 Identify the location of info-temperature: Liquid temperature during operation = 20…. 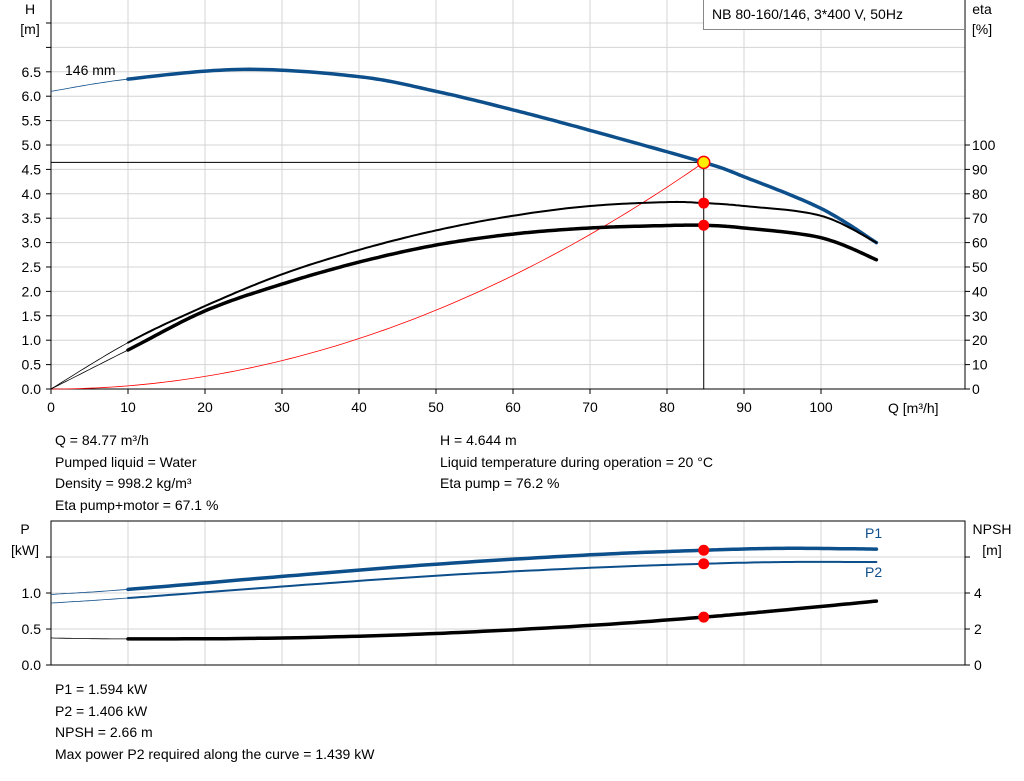
(576, 461).